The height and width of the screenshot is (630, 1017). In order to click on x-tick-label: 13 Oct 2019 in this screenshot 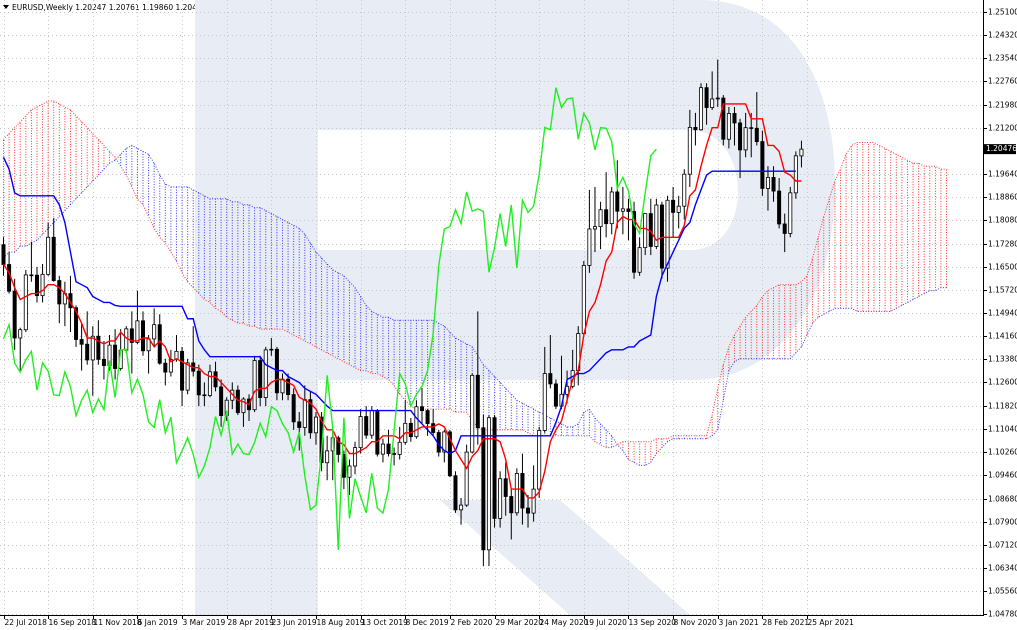, I will do `click(385, 622)`.